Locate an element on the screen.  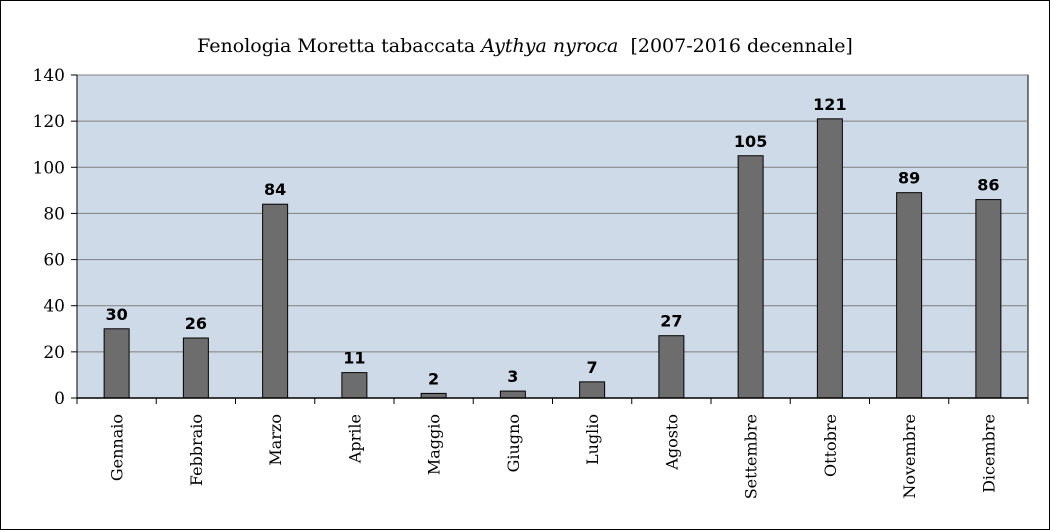
data-label: 11 is located at coordinates (354, 358).